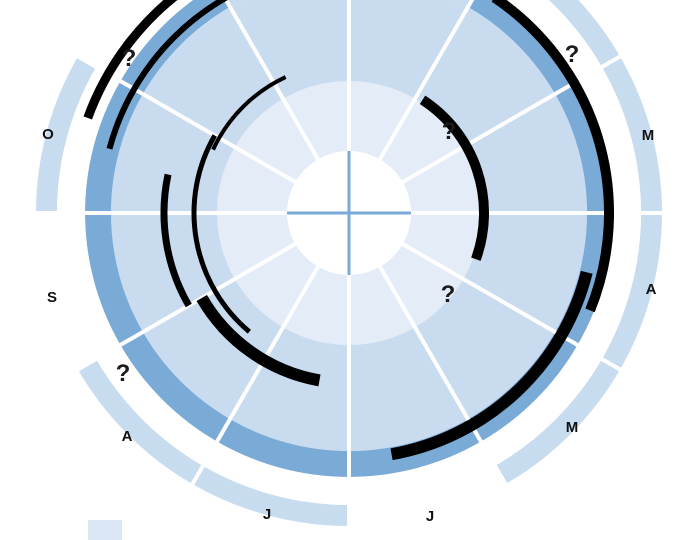  I want to click on month-label-july: J, so click(267, 514).